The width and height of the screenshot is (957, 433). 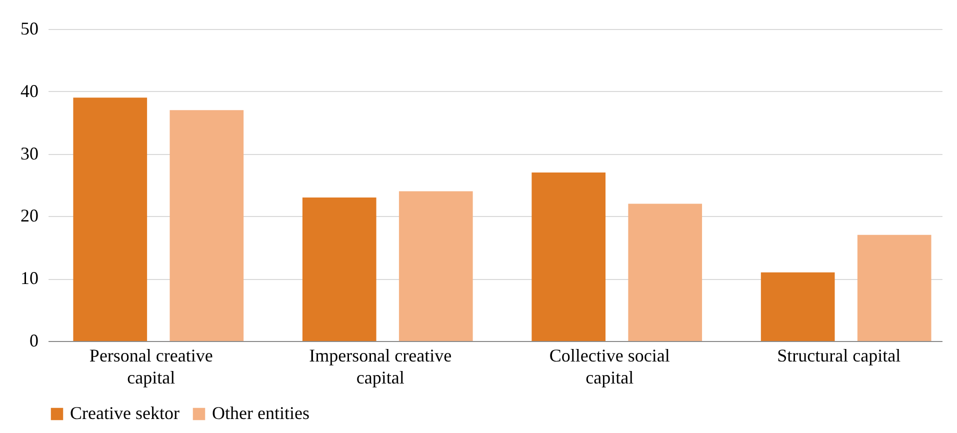 What do you see at coordinates (29, 278) in the screenshot?
I see `y-tick-label: 10` at bounding box center [29, 278].